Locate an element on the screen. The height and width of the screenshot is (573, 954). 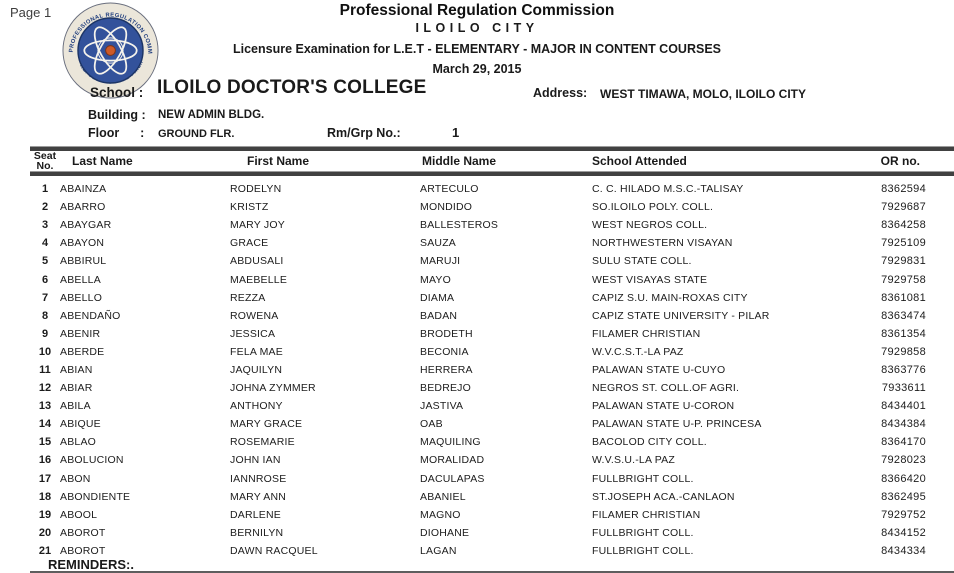
first-name-cell: JOHN IAN is located at coordinates (255, 460).